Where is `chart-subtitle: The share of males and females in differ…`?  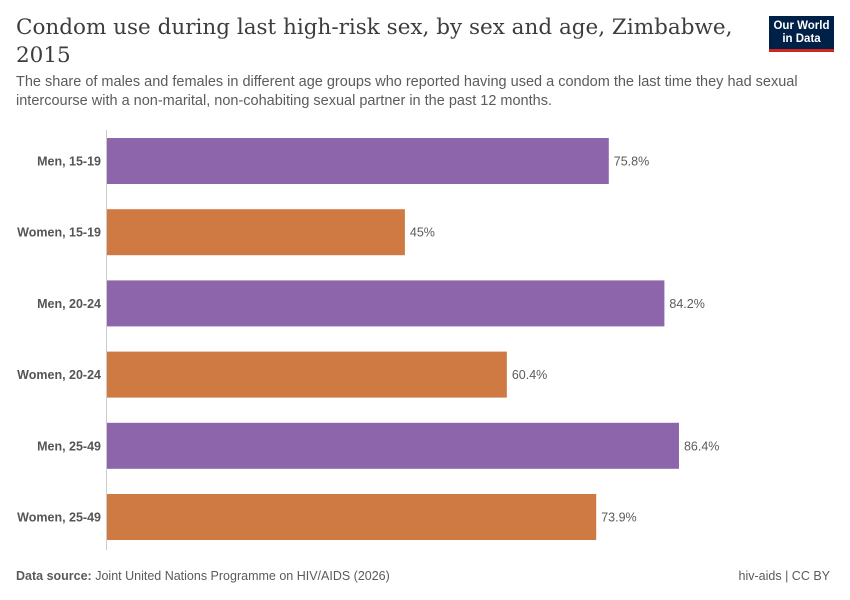
chart-subtitle: The share of males and females in differ… is located at coordinates (407, 91).